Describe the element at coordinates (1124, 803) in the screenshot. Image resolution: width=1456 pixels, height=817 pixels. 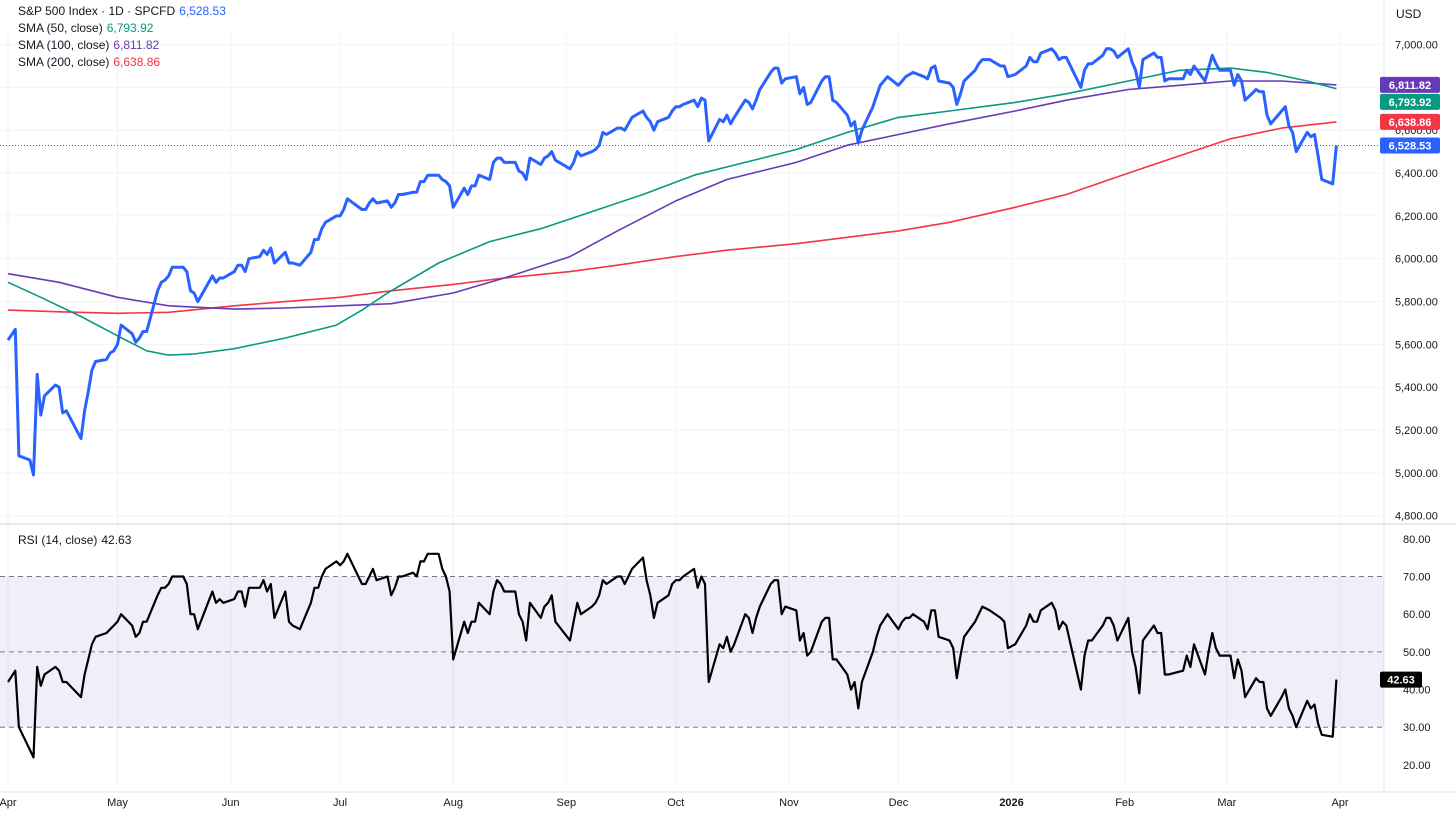
I see `time-tick-label: Feb` at that location.